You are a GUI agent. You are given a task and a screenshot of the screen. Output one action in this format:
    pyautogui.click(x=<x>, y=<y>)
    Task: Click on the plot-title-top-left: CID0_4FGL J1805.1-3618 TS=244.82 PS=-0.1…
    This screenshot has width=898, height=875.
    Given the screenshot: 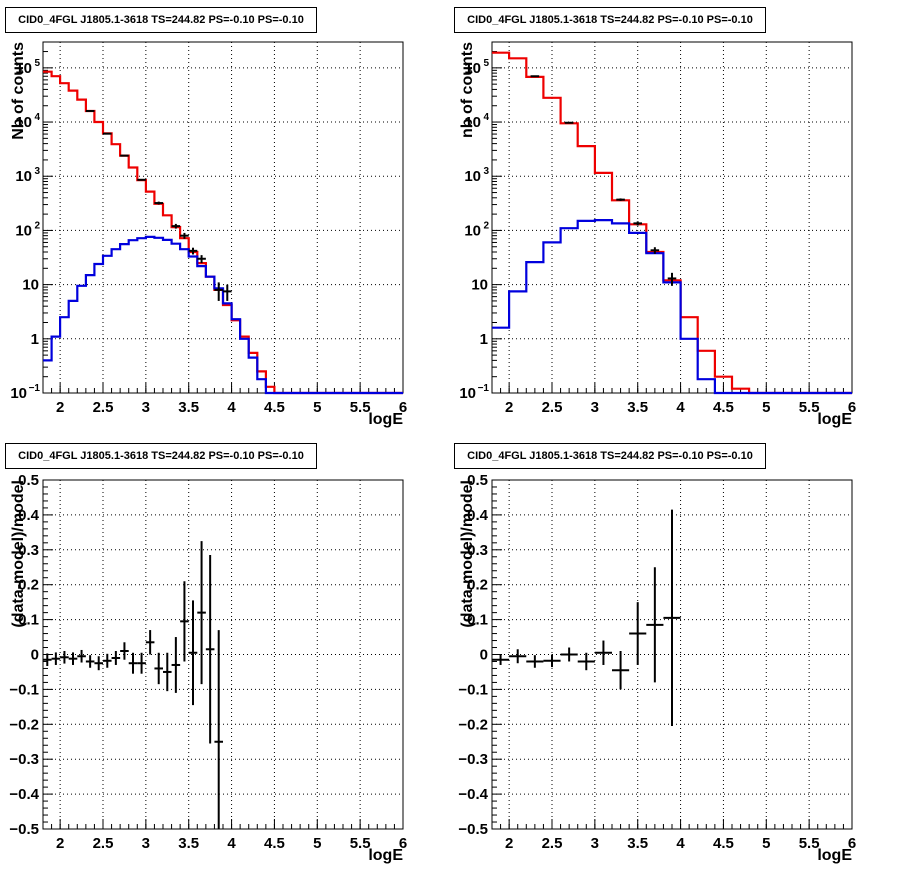 What is the action you would take?
    pyautogui.click(x=161, y=20)
    